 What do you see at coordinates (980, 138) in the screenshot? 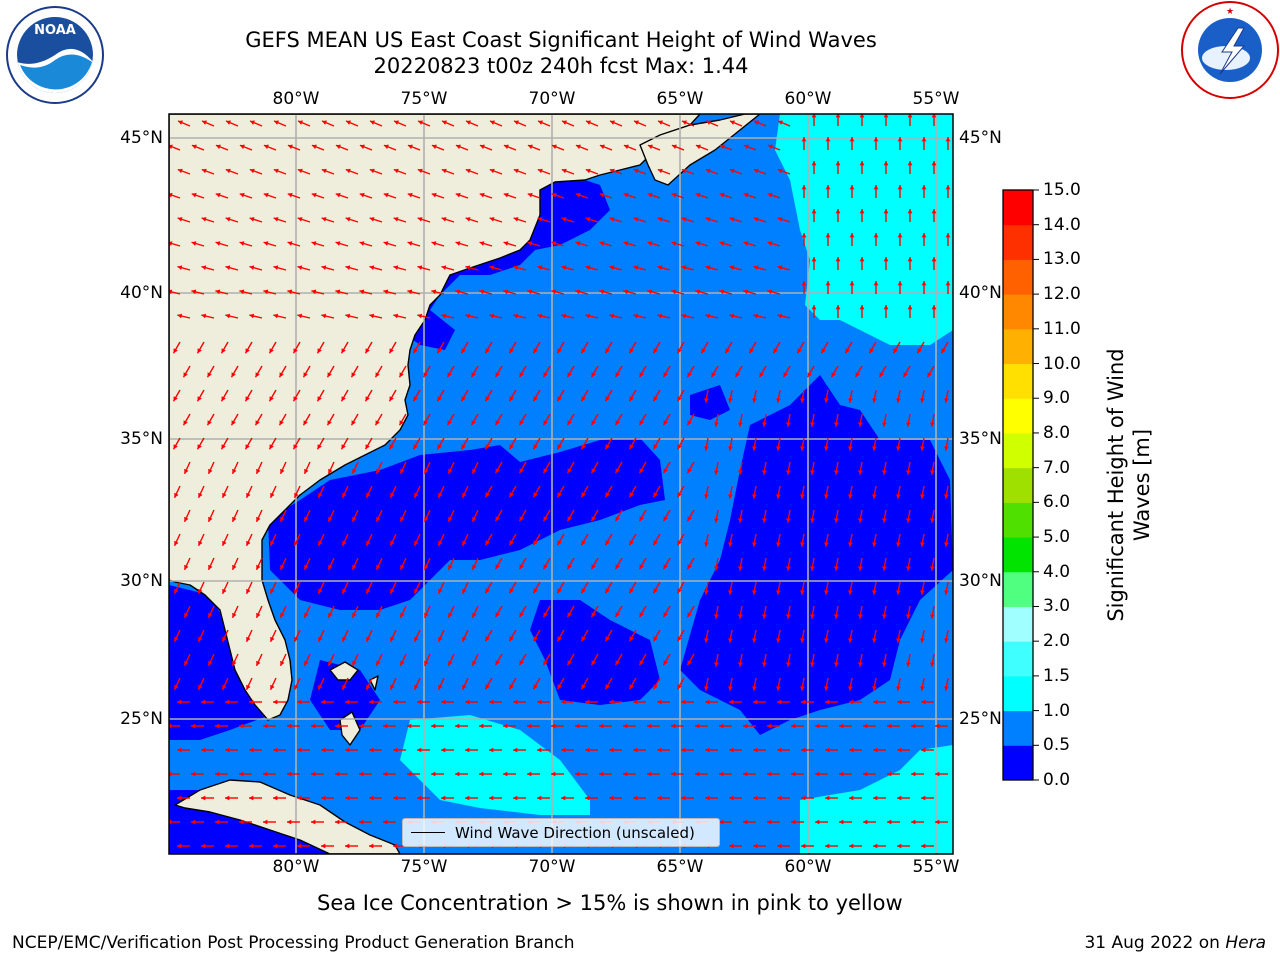
I see `lat-tick-right: 45°N` at bounding box center [980, 138].